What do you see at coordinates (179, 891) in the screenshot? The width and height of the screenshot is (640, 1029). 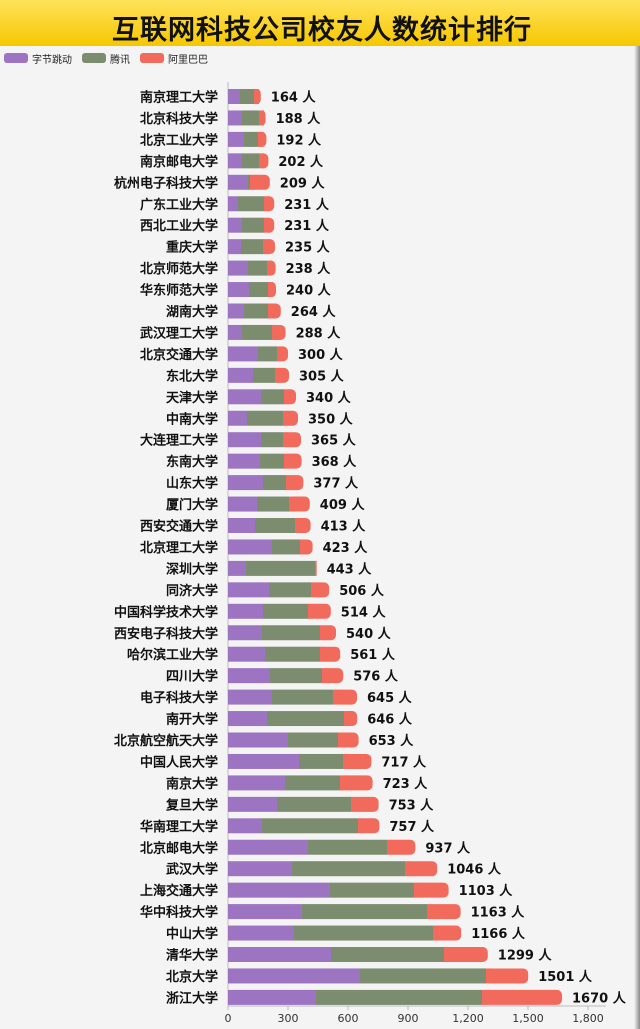 I see `category-label: 上海交通大学` at bounding box center [179, 891].